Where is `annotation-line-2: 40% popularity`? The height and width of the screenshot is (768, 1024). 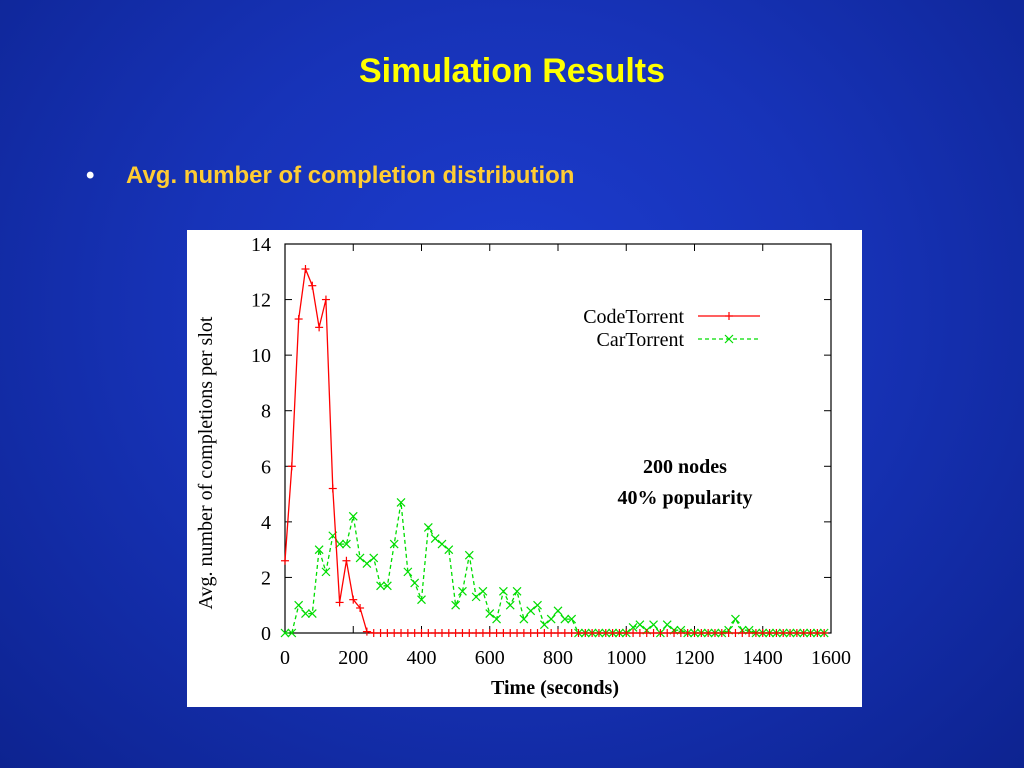
annotation-line-2: 40% popularity is located at coordinates (684, 498).